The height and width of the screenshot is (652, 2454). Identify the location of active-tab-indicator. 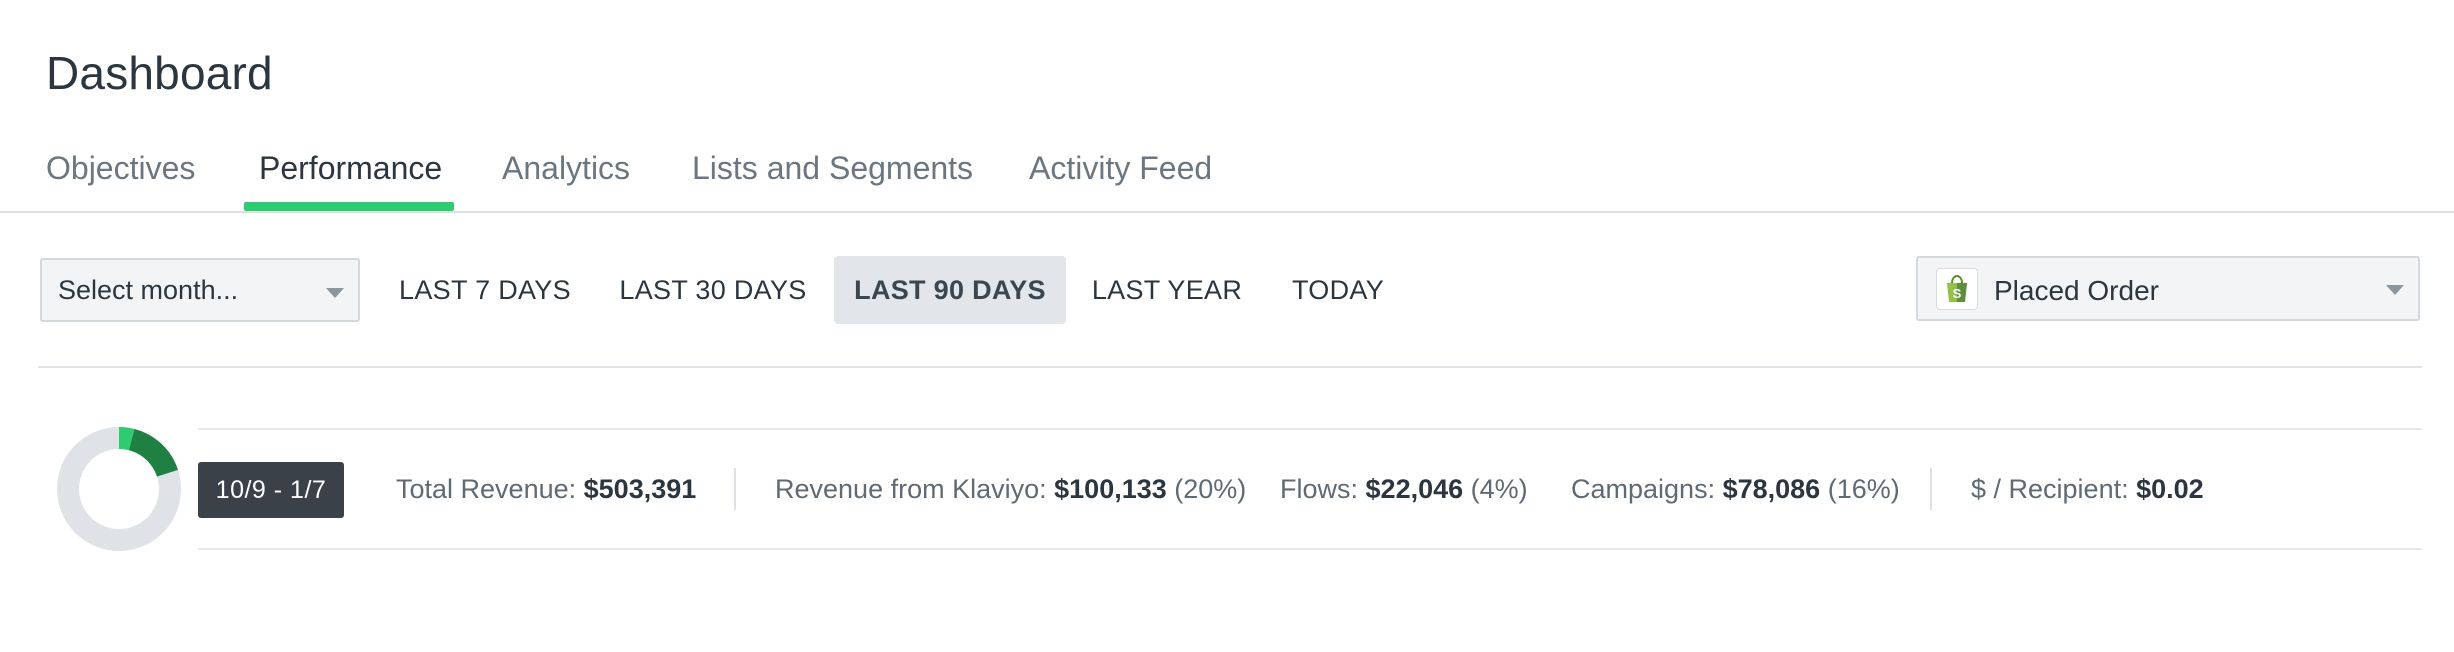
(349, 206).